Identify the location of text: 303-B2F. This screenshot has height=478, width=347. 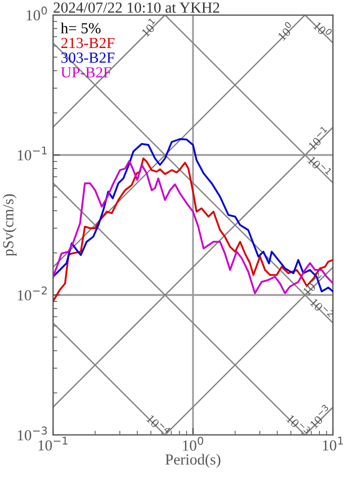
(87, 57).